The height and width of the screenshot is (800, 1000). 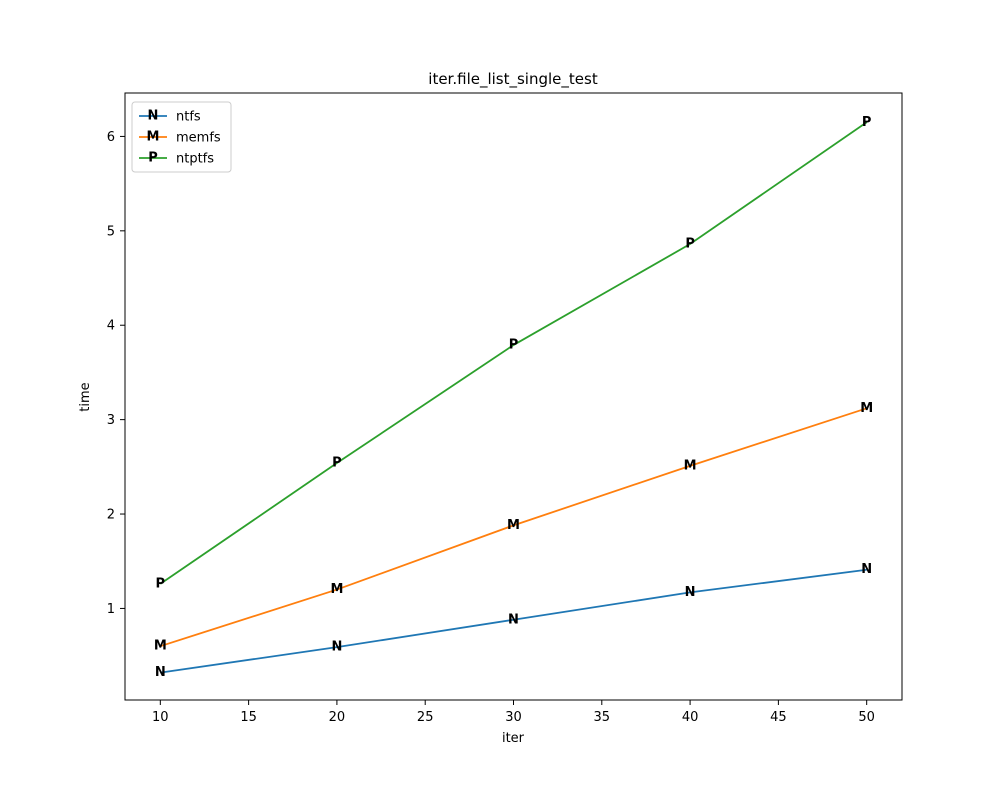 I want to click on legend-marker-ntfs: N, so click(x=153, y=116).